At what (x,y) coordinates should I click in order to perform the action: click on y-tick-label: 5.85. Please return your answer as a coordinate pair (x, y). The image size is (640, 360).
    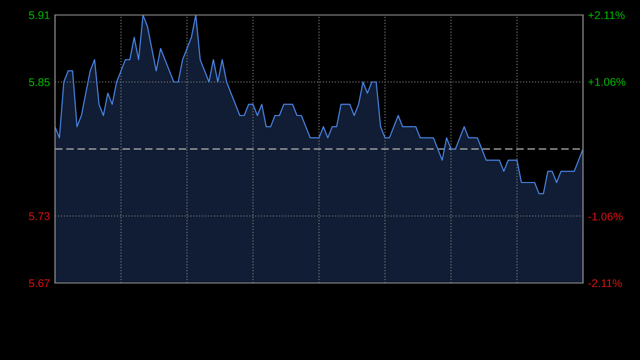
    Looking at the image, I should click on (39, 82).